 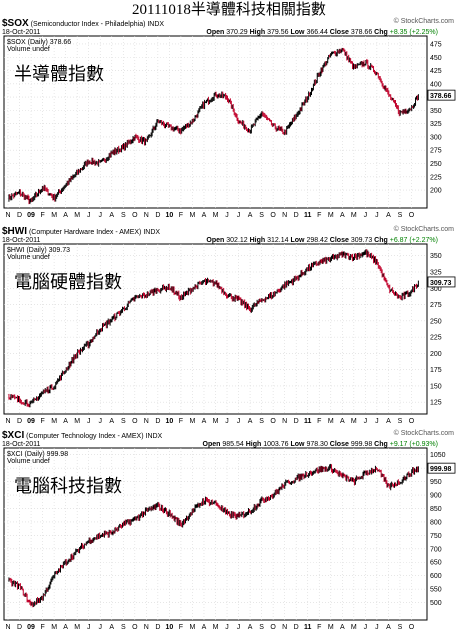 I want to click on last-price-label: 378.66, so click(x=441, y=96).